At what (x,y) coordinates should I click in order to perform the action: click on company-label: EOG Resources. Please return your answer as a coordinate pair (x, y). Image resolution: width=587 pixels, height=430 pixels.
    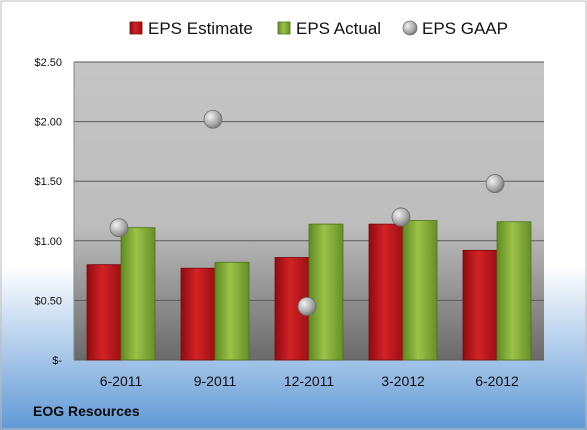
    Looking at the image, I should click on (86, 411).